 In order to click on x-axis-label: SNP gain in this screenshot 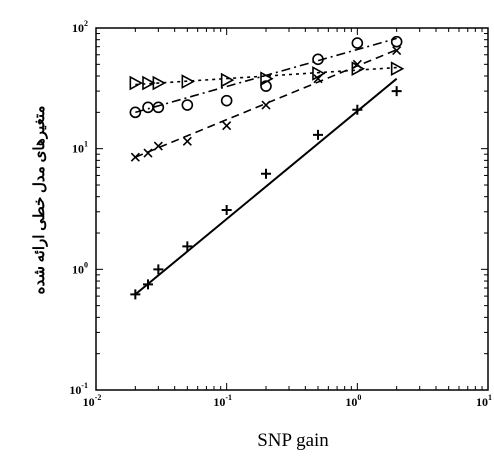, I will do `click(293, 440)`.